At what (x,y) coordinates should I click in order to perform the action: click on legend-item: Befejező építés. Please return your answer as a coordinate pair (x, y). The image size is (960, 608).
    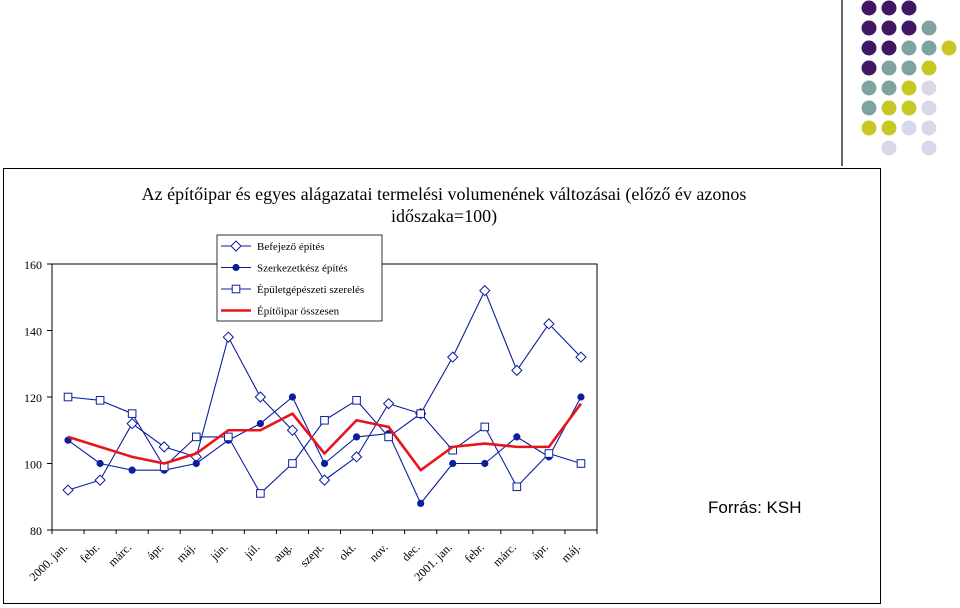
    Looking at the image, I should click on (273, 246).